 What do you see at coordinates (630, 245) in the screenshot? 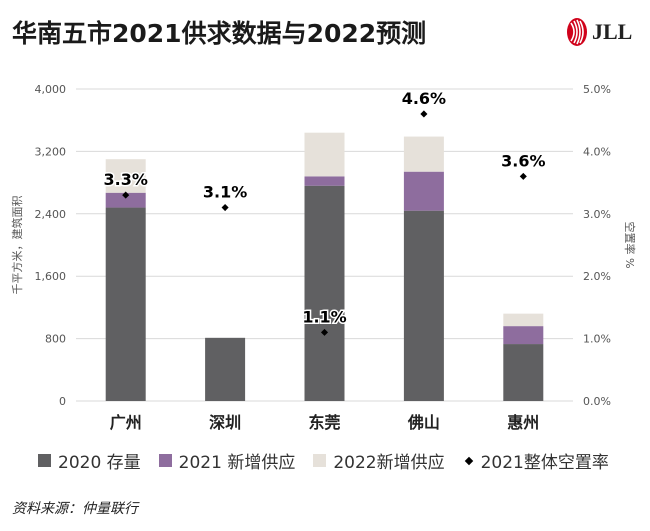
I see `y2-axis-label: 空置率 %` at bounding box center [630, 245].